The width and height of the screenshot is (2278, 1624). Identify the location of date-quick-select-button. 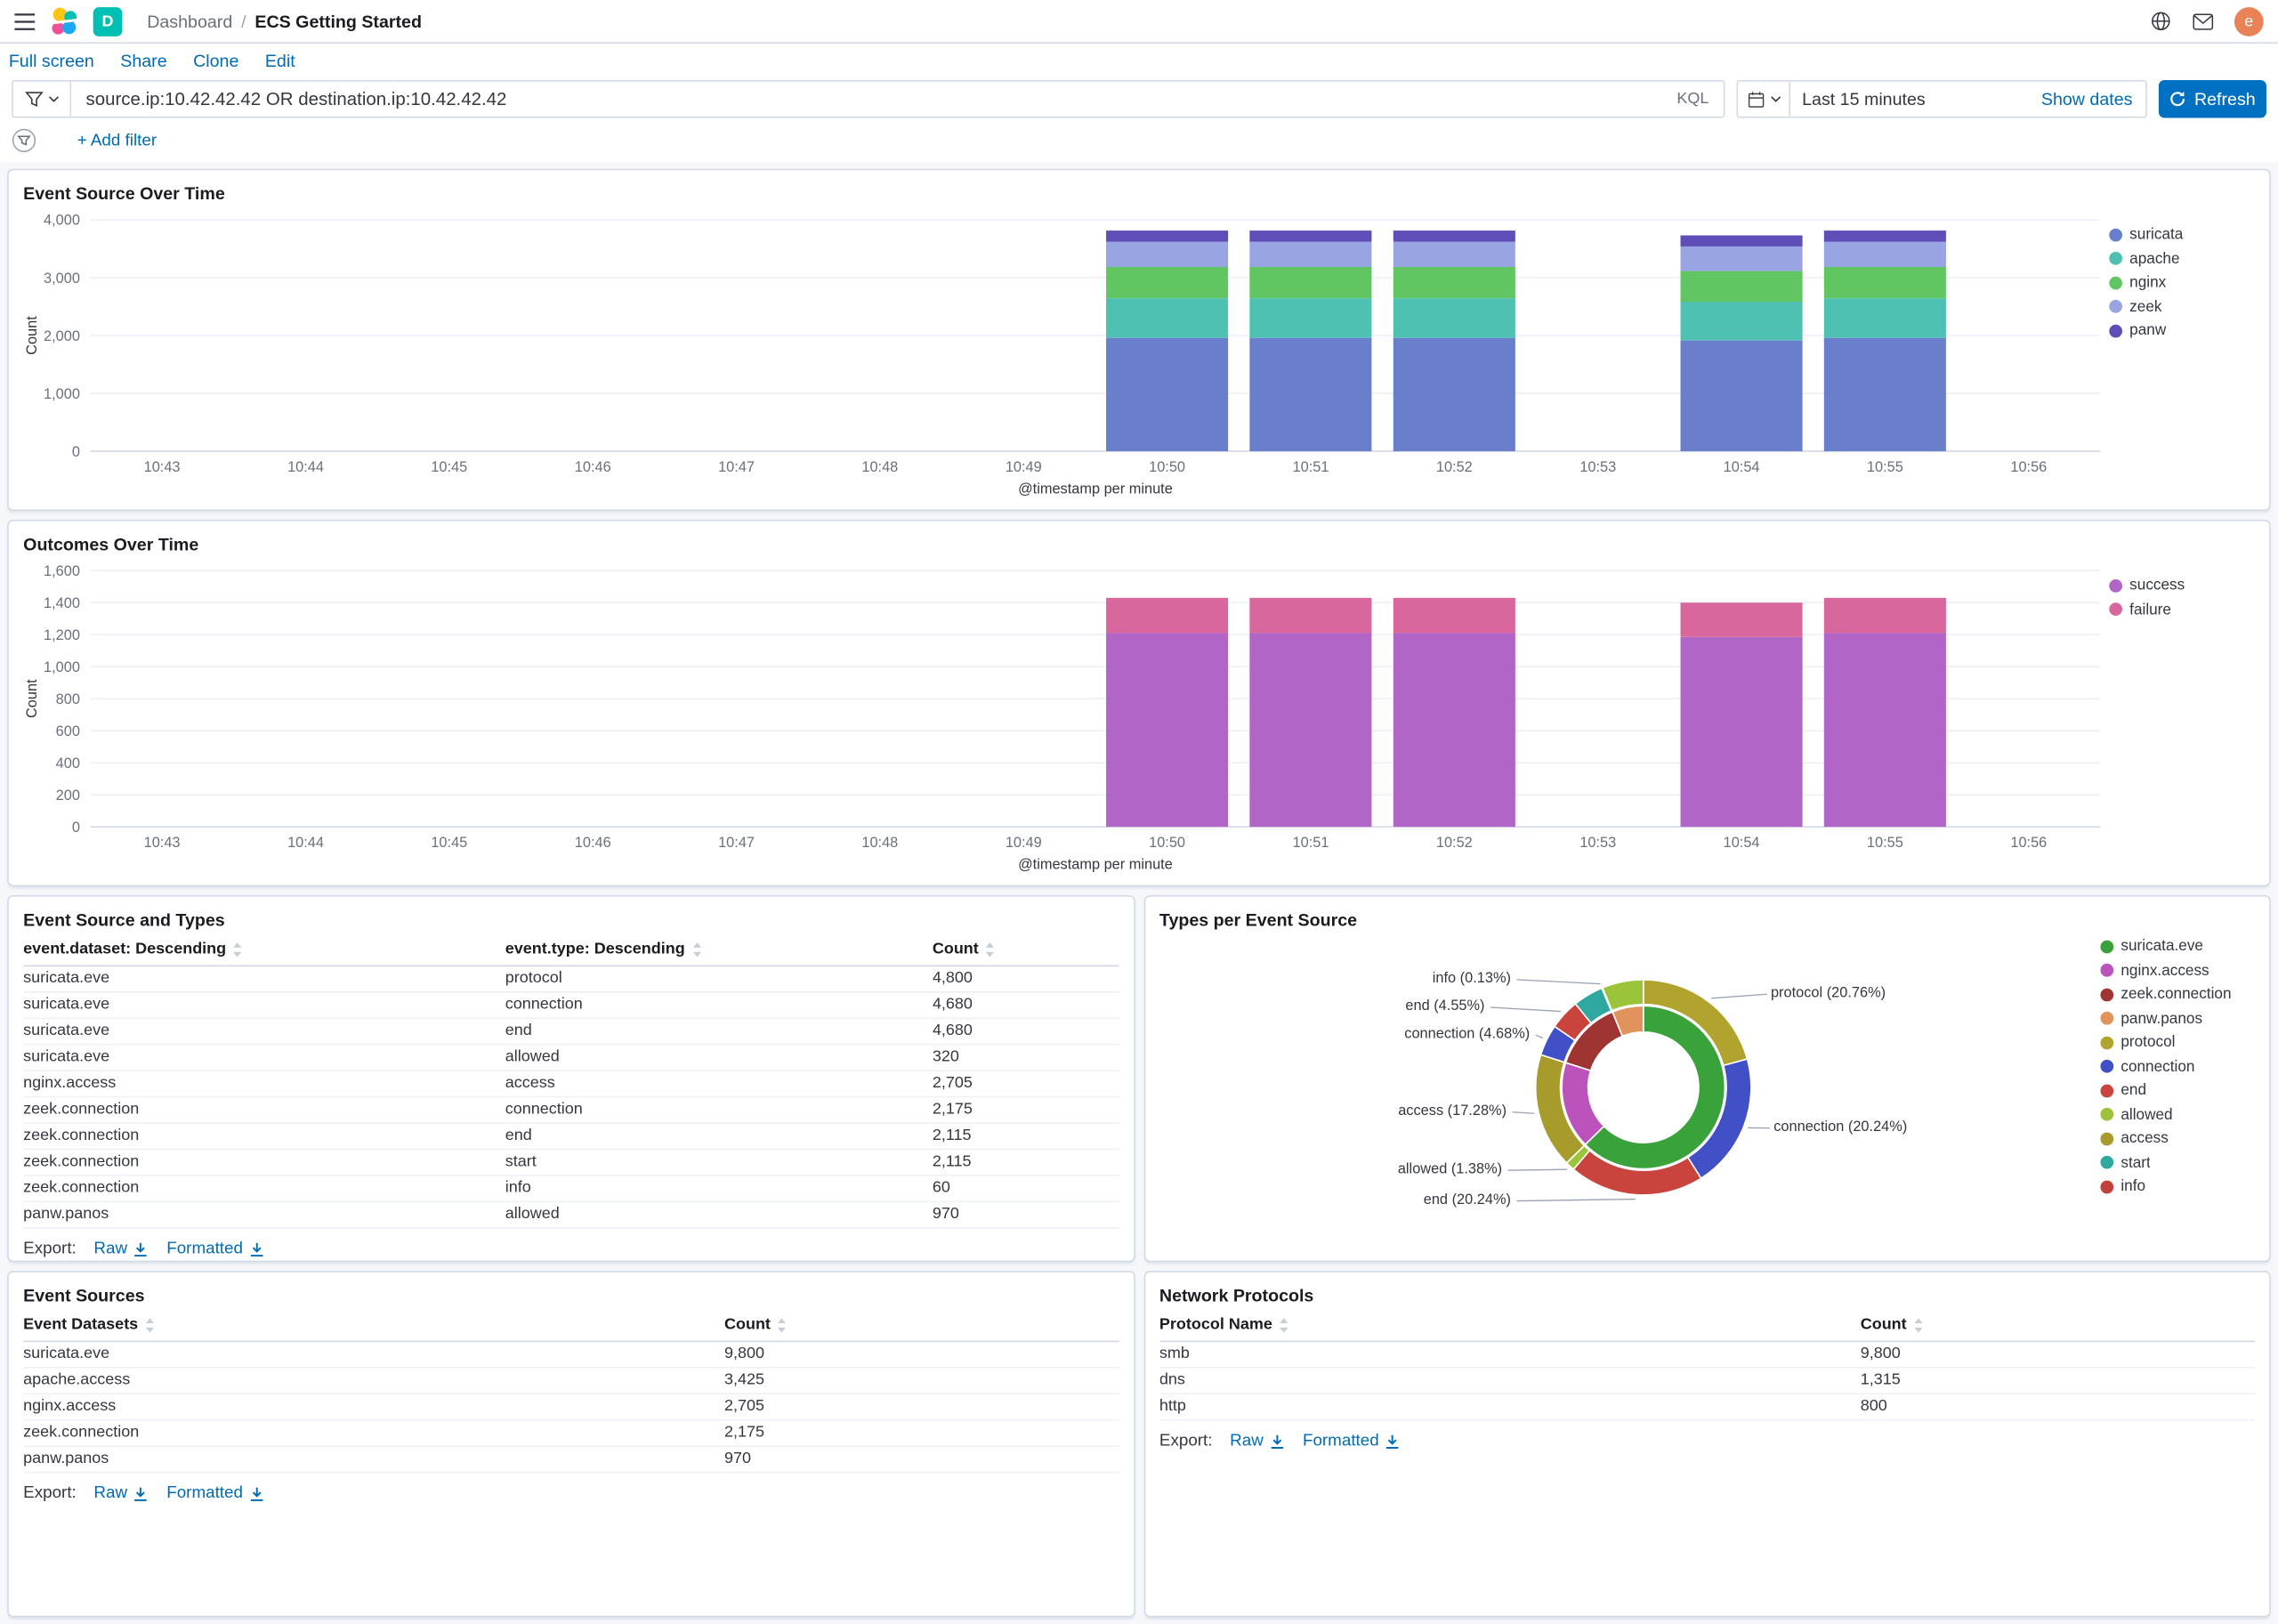
(1765, 99).